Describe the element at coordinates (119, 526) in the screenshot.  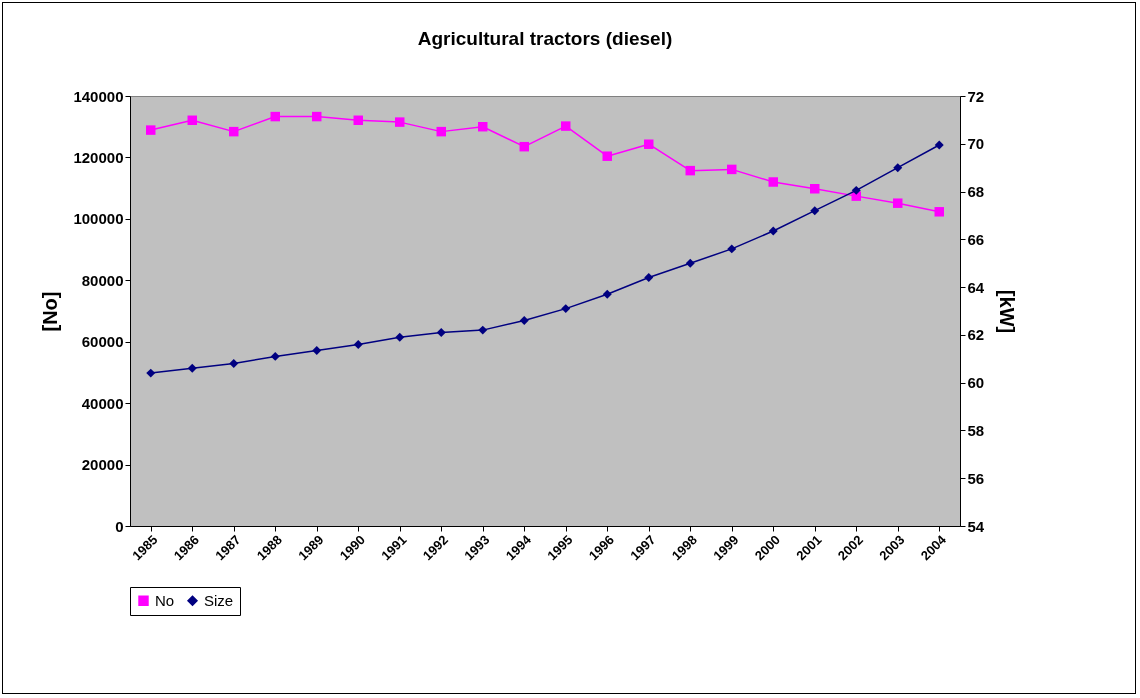
I see `y-tick-label: 0` at that location.